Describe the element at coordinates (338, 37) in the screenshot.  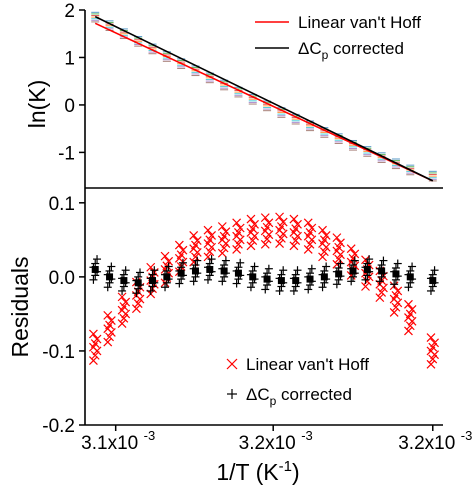
I see `top-legend: Linear van't Hoff ΔCp corrected` at that location.